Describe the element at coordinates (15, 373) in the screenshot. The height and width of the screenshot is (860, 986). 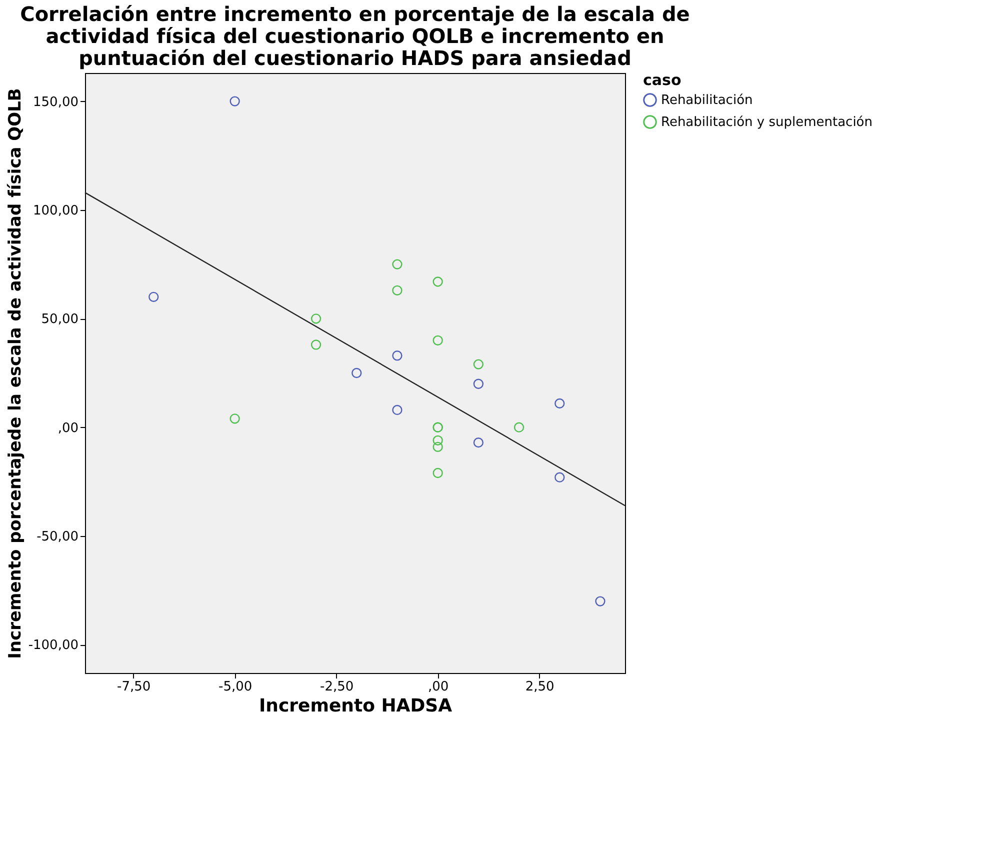
I see `y-axis-title: Incremento porcentajede la escala de actividad física QOLB` at that location.